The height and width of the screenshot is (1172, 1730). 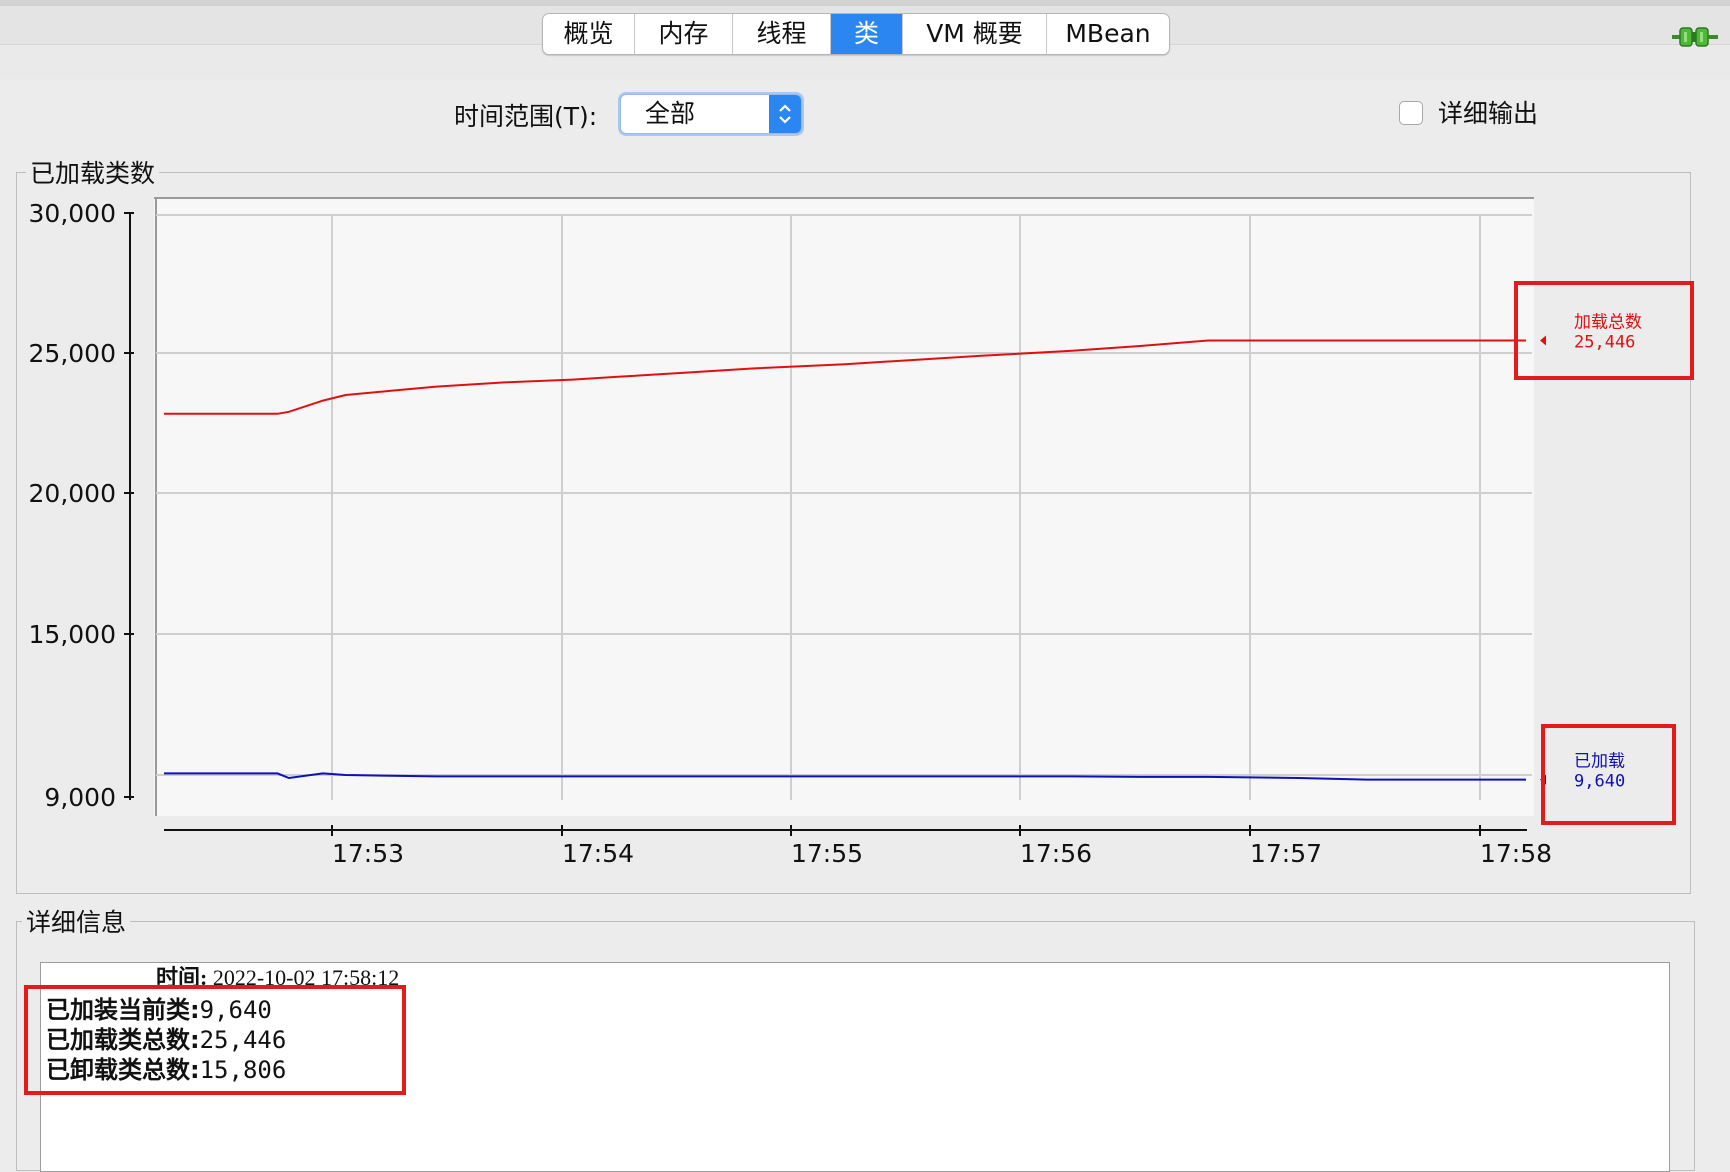 I want to click on x-tick-label: 17:55, so click(x=827, y=853).